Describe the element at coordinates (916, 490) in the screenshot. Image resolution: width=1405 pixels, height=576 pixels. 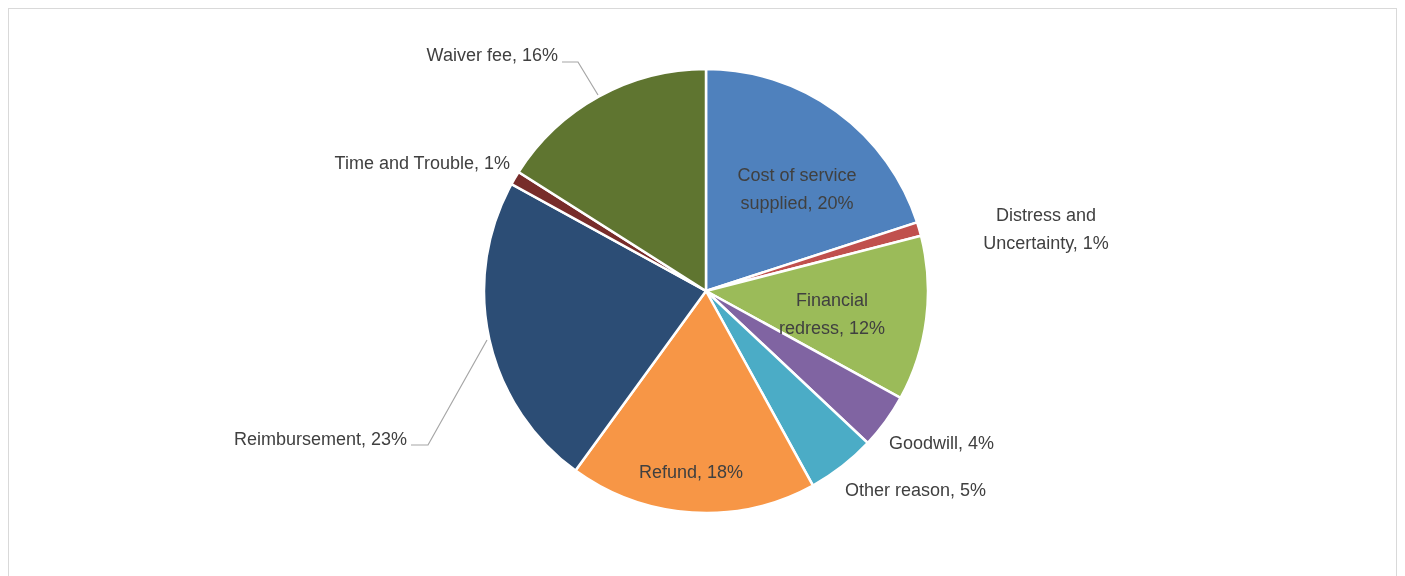
I see `slice-label: Other reason, 5%` at that location.